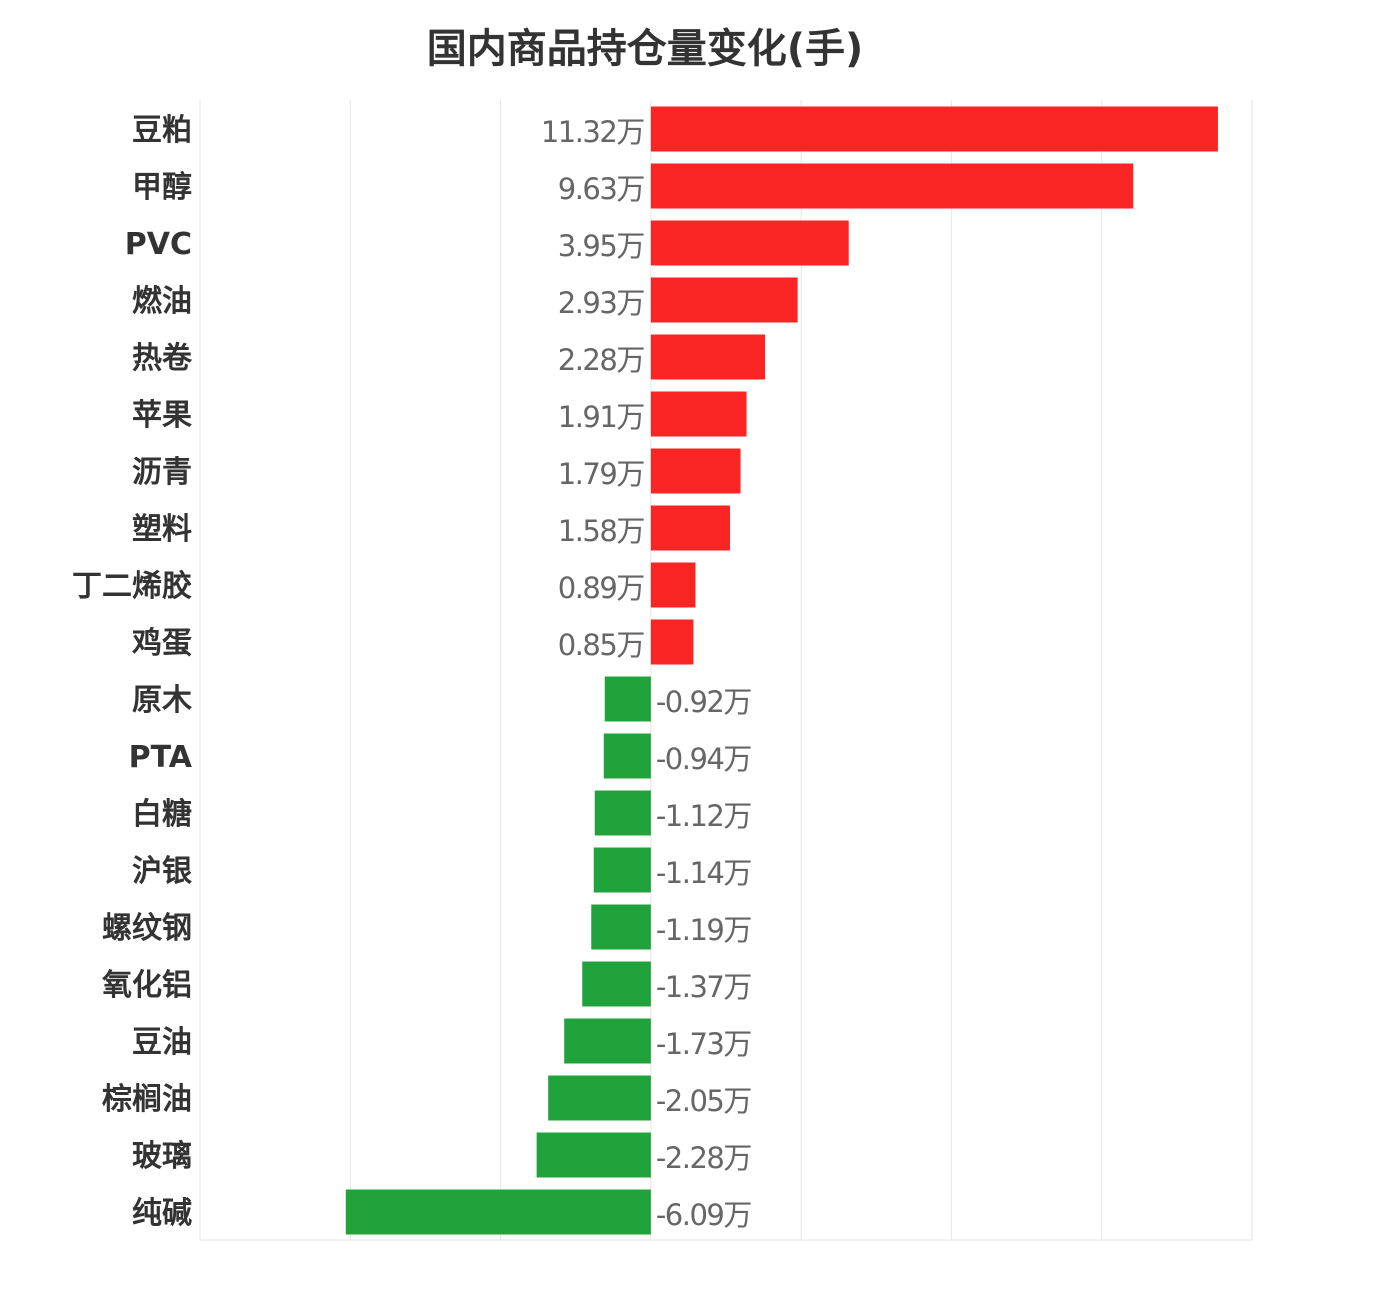  Describe the element at coordinates (147, 1099) in the screenshot. I see `category-label: 棕榈油` at that location.